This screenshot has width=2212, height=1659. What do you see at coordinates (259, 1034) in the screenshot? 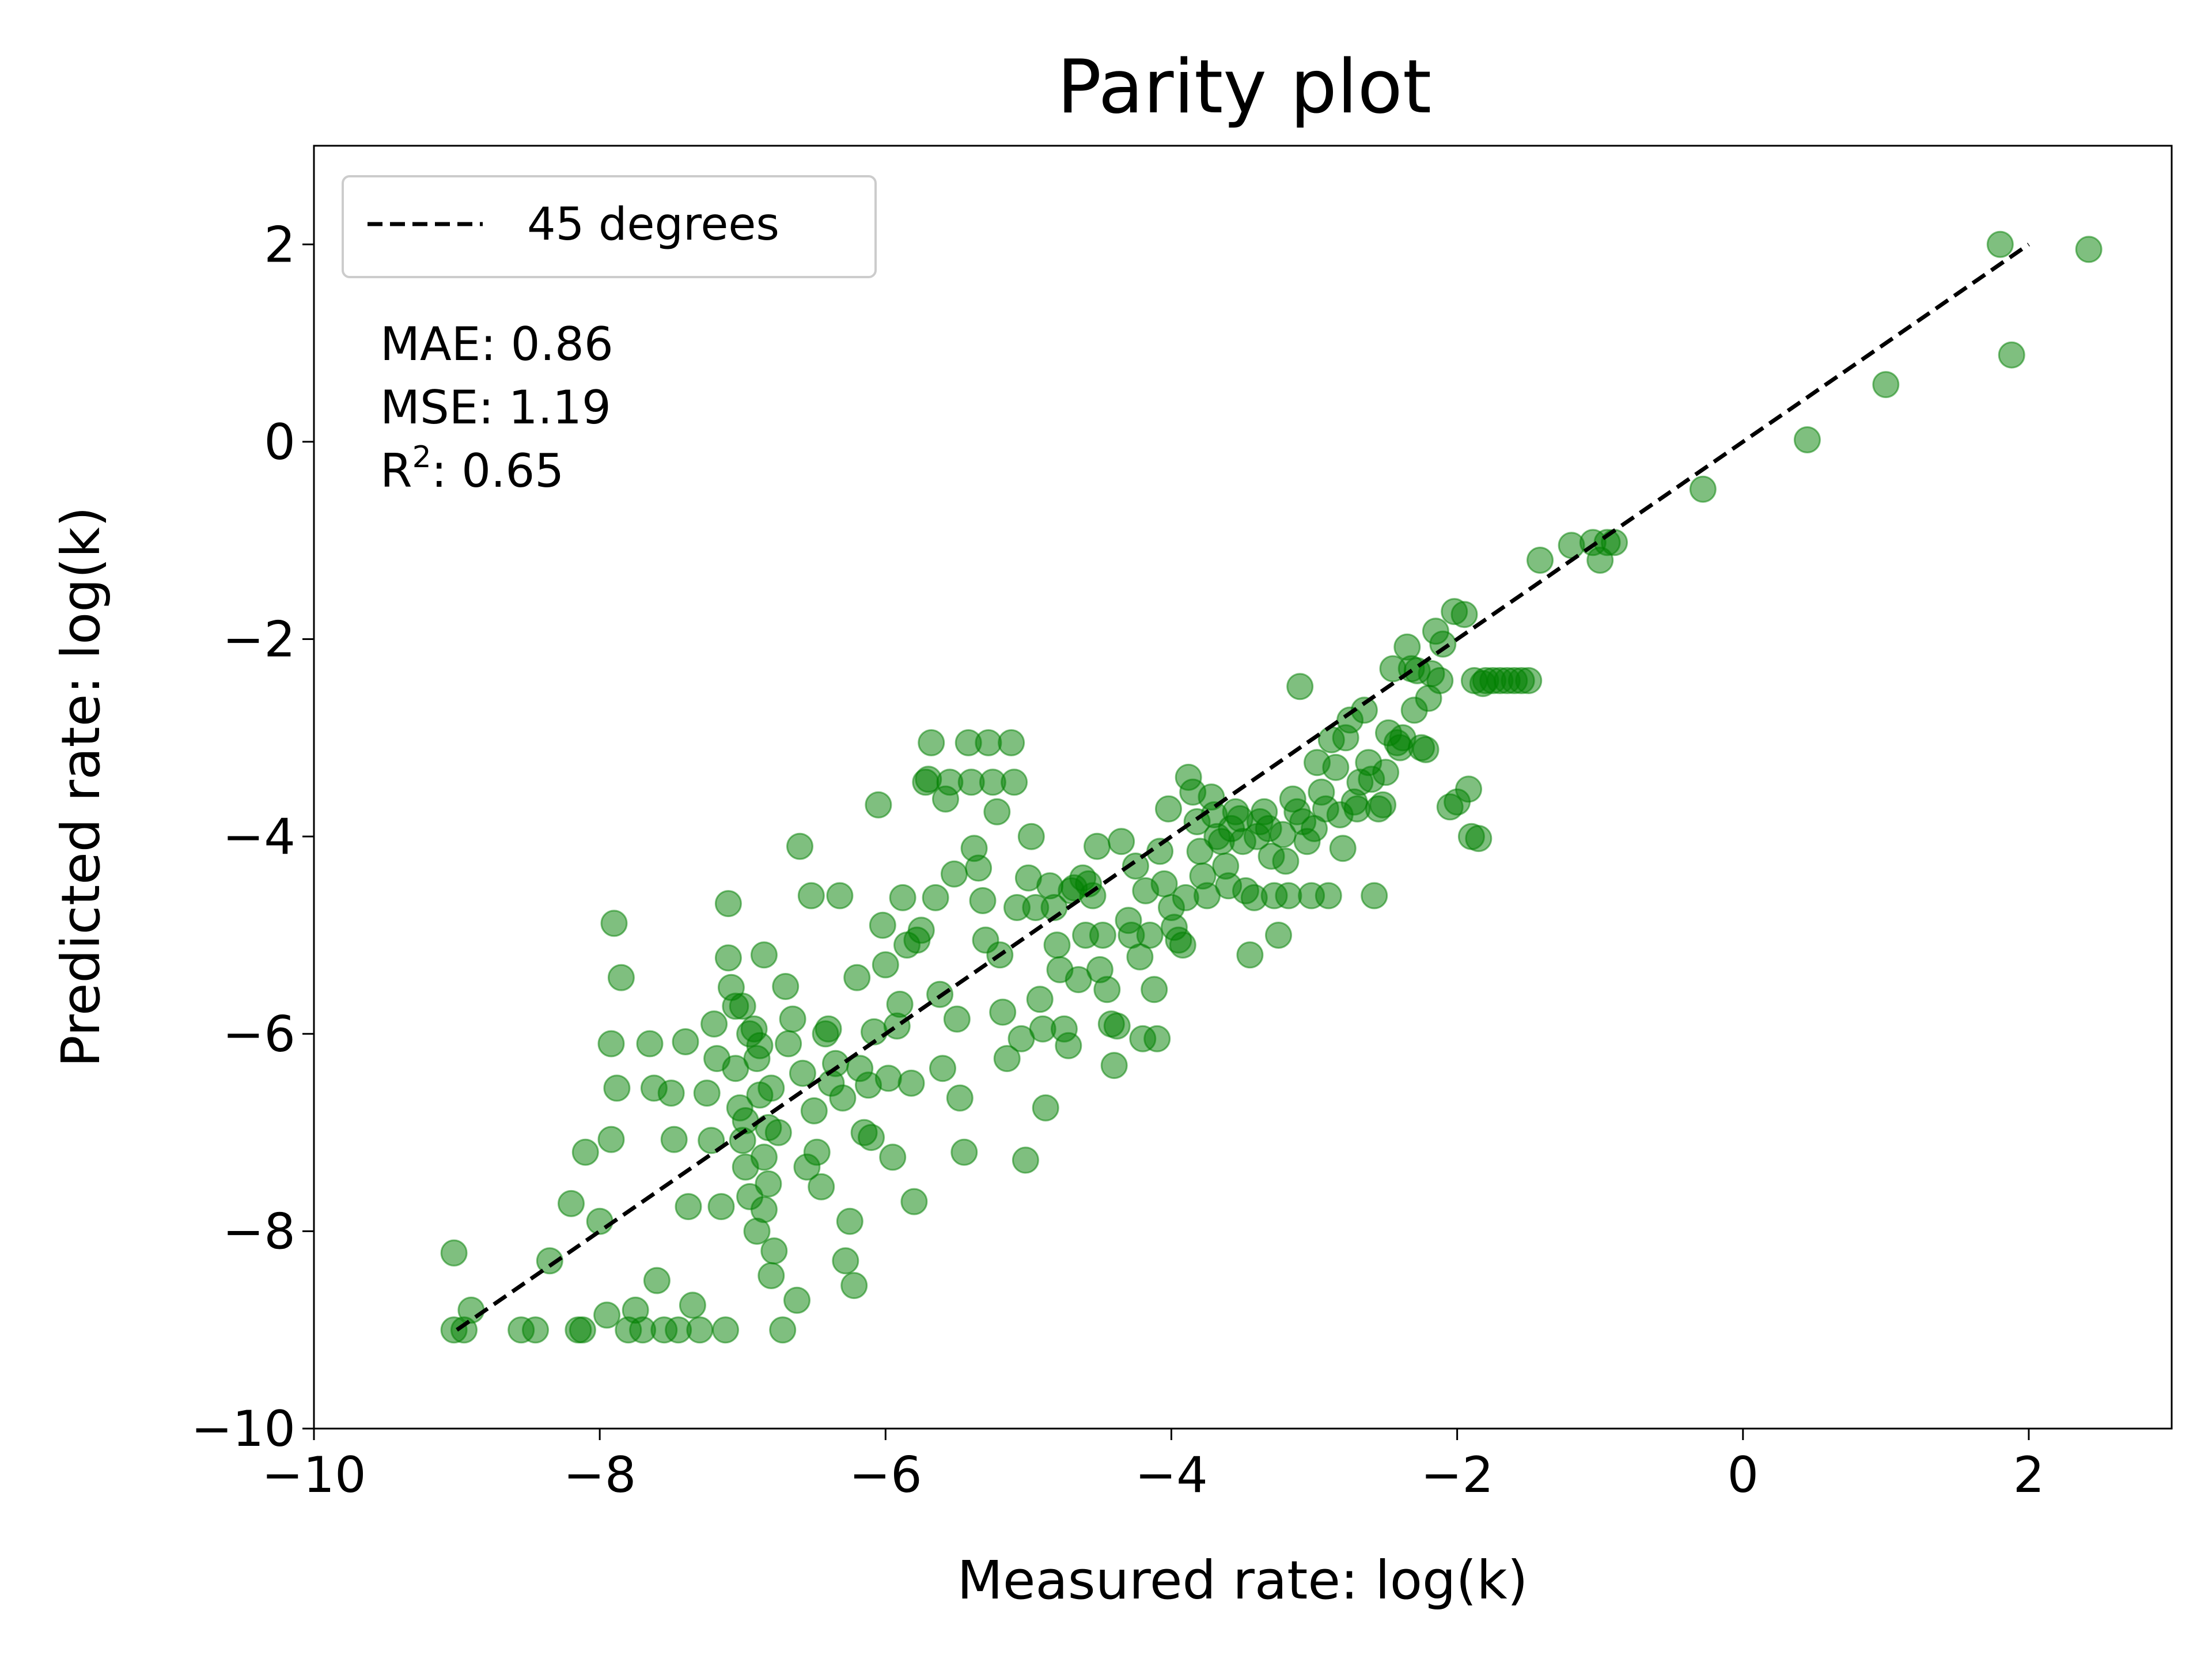
I see `y-tick-label: −6` at bounding box center [259, 1034].